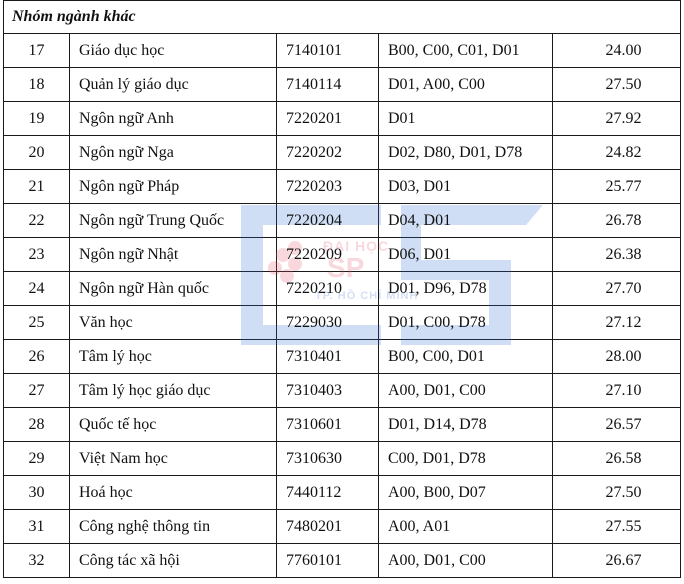 Image resolution: width=684 pixels, height=584 pixels. I want to click on cutoff-score: 27.70, so click(616, 288).